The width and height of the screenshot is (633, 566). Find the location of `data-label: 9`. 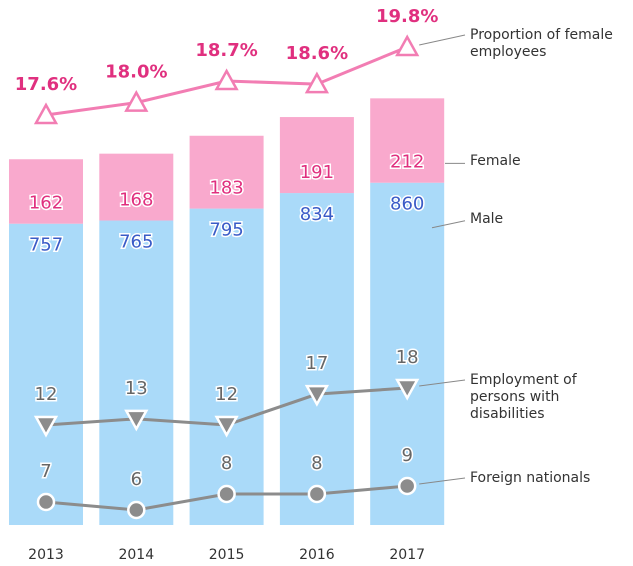

data-label: 9 is located at coordinates (406, 455).